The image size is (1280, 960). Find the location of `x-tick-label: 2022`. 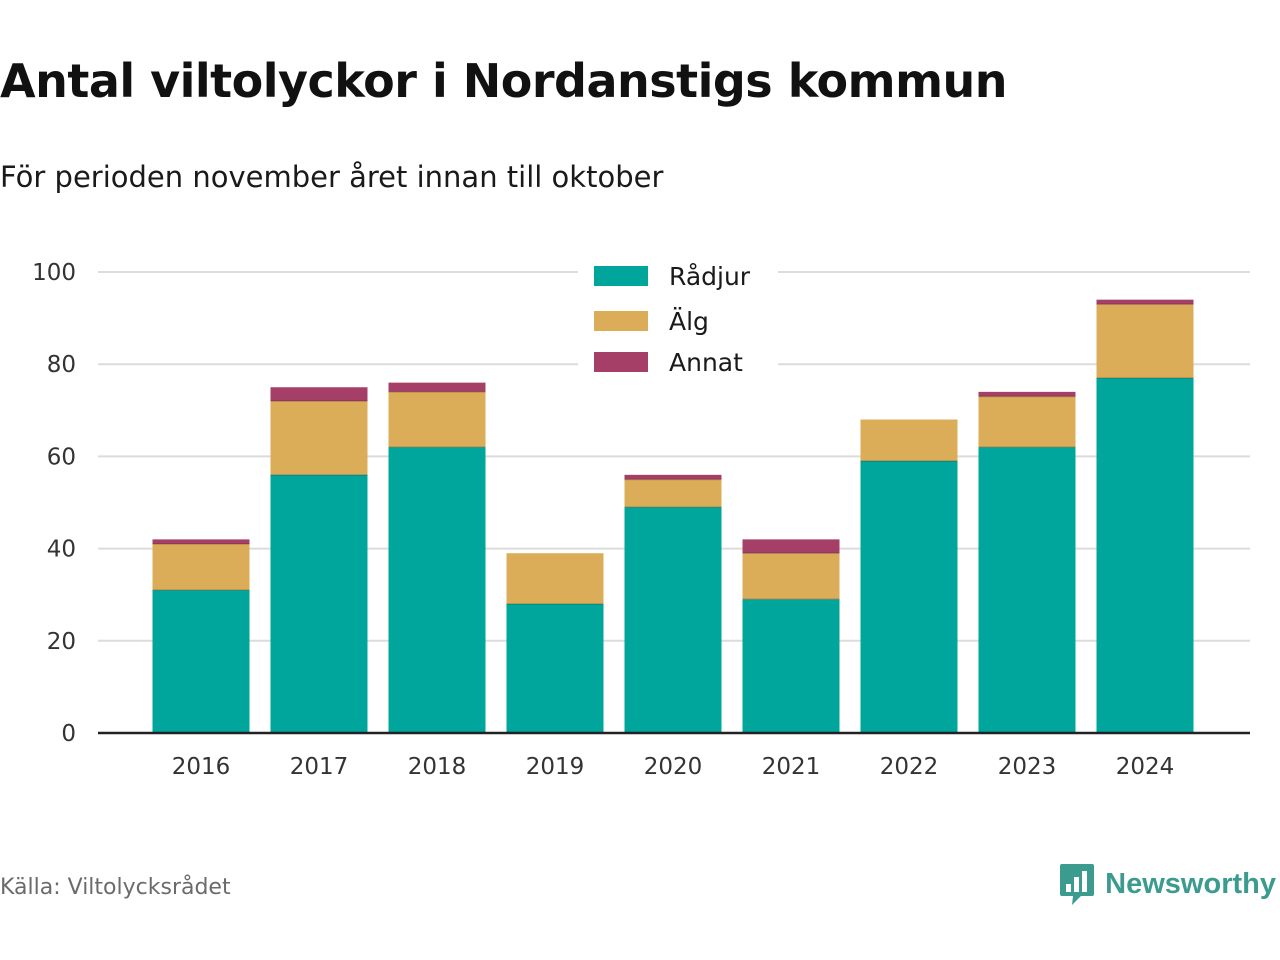

x-tick-label: 2022 is located at coordinates (909, 767).